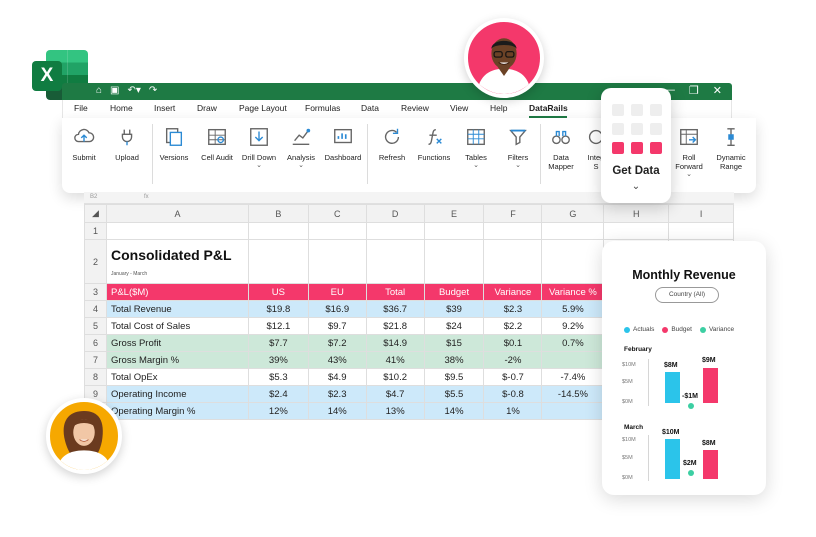 Image resolution: width=816 pixels, height=537 pixels. Describe the element at coordinates (513, 213) in the screenshot. I see `column-header: F` at that location.